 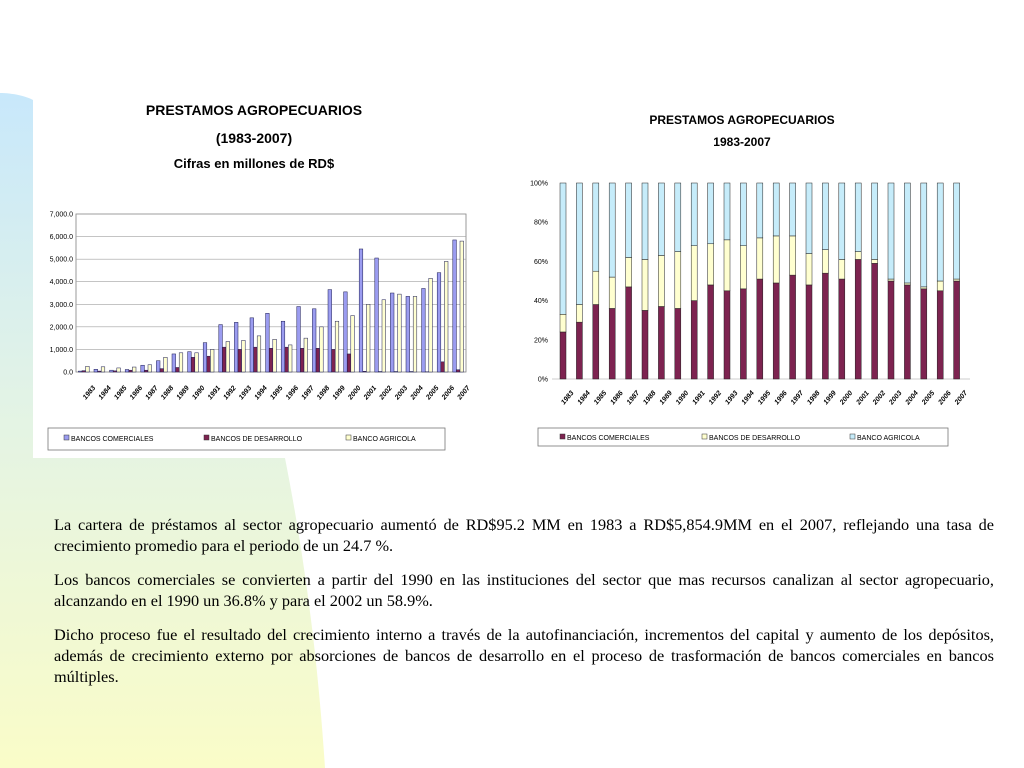 I want to click on bar-banco-agricola-1984, so click(x=103, y=369).